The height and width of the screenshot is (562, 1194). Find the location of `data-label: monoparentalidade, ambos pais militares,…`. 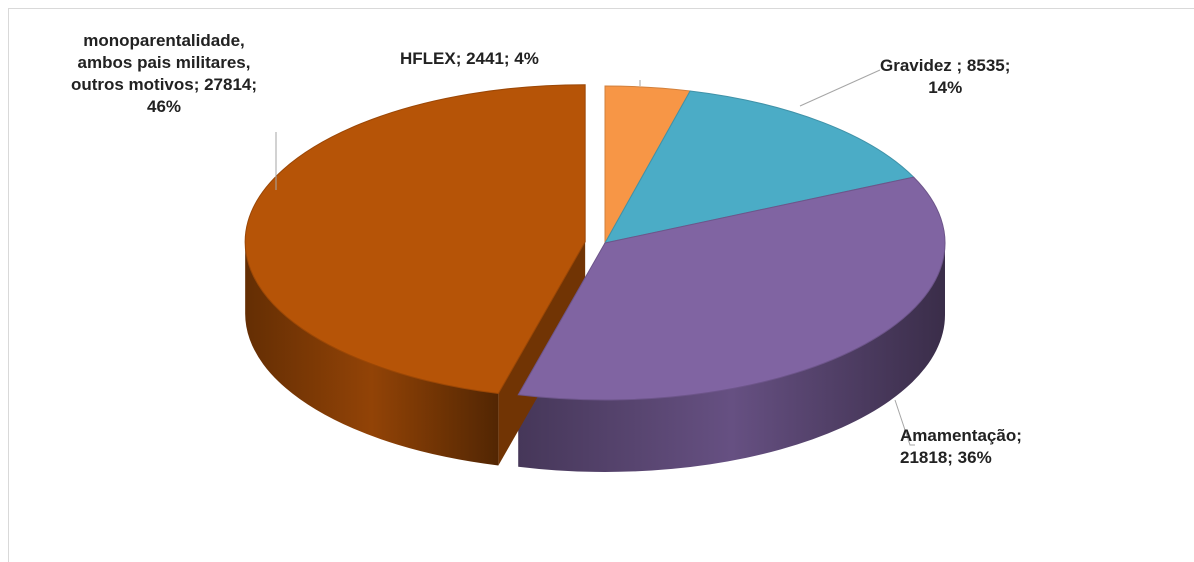

data-label: monoparentalidade, ambos pais militares,… is located at coordinates (164, 73).